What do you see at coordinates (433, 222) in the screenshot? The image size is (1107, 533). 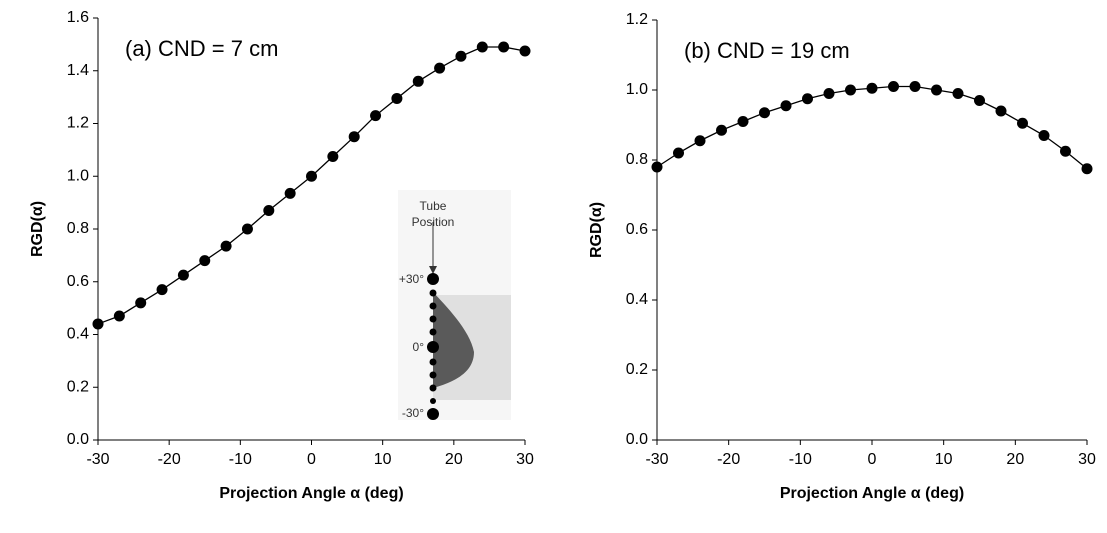 I see `inset-text: Position` at bounding box center [433, 222].